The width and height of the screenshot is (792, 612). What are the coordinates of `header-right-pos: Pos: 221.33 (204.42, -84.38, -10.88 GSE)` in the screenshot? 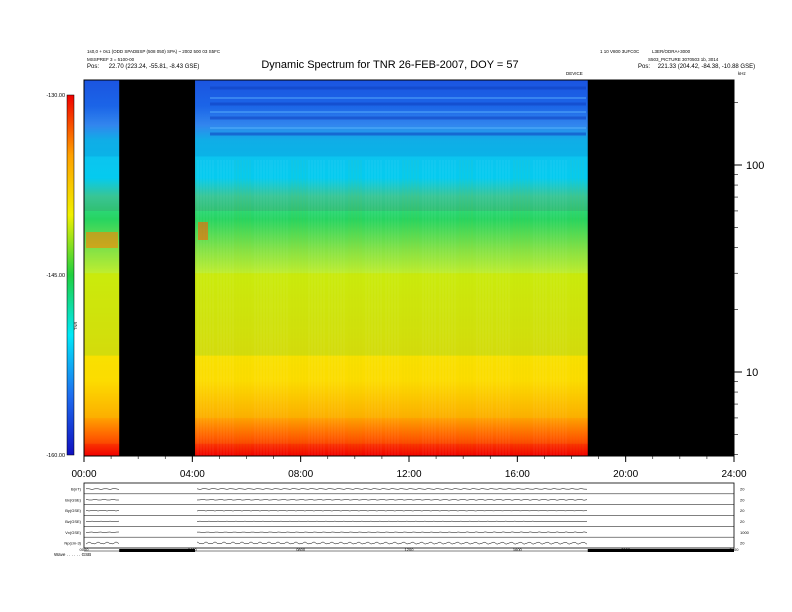 It's located at (696, 67).